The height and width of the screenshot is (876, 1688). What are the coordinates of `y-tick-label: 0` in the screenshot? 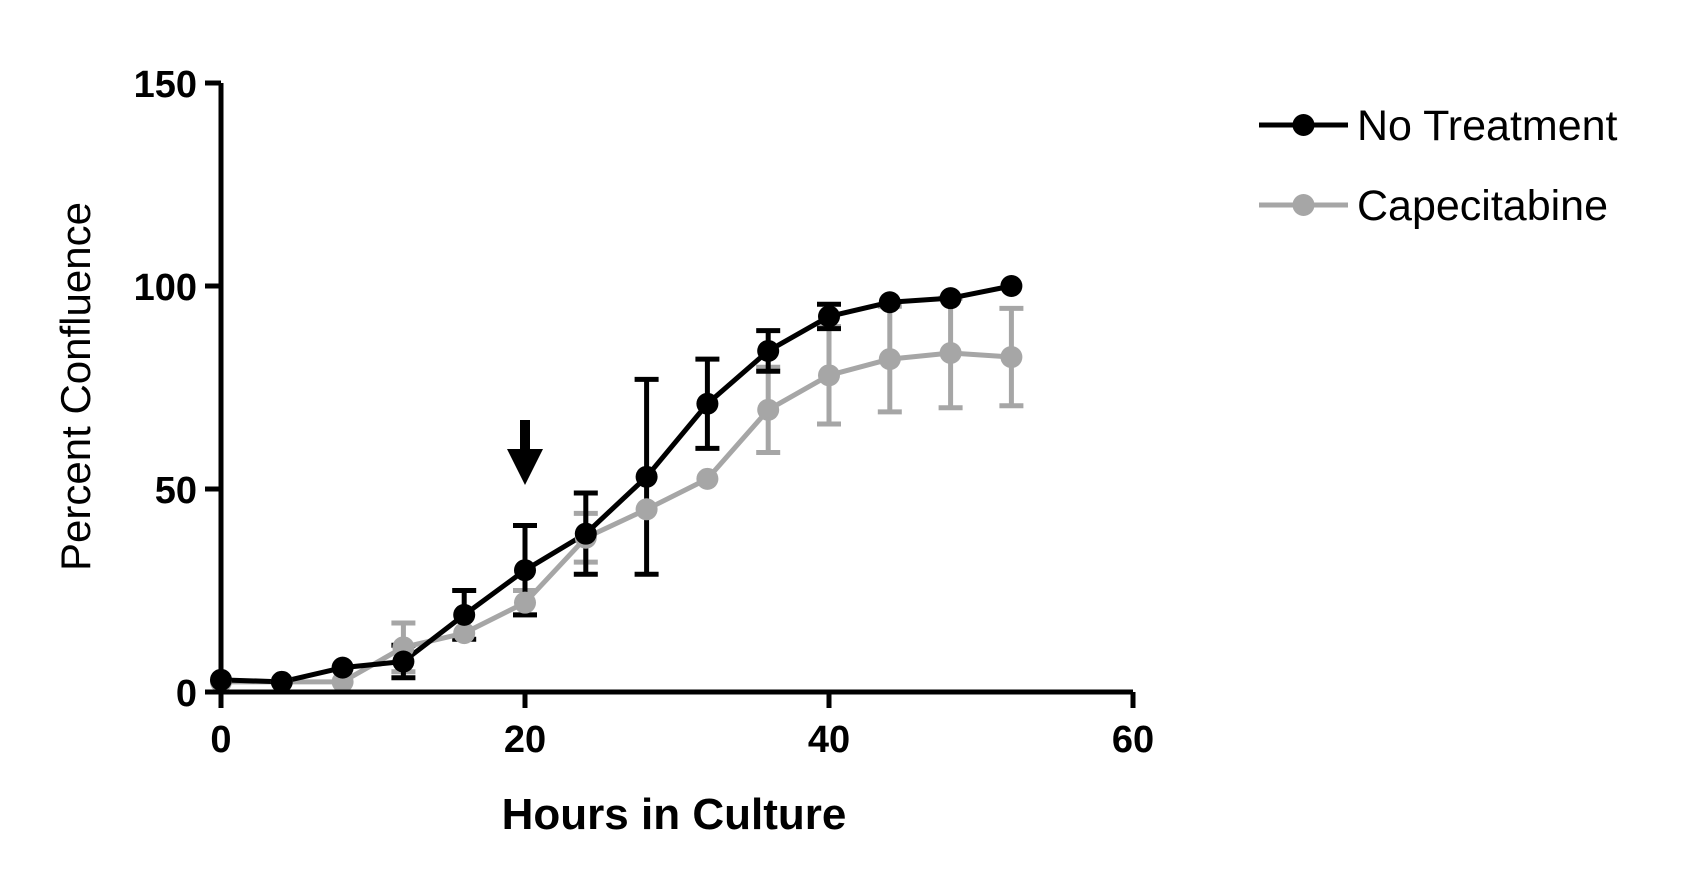 It's located at (186, 694).